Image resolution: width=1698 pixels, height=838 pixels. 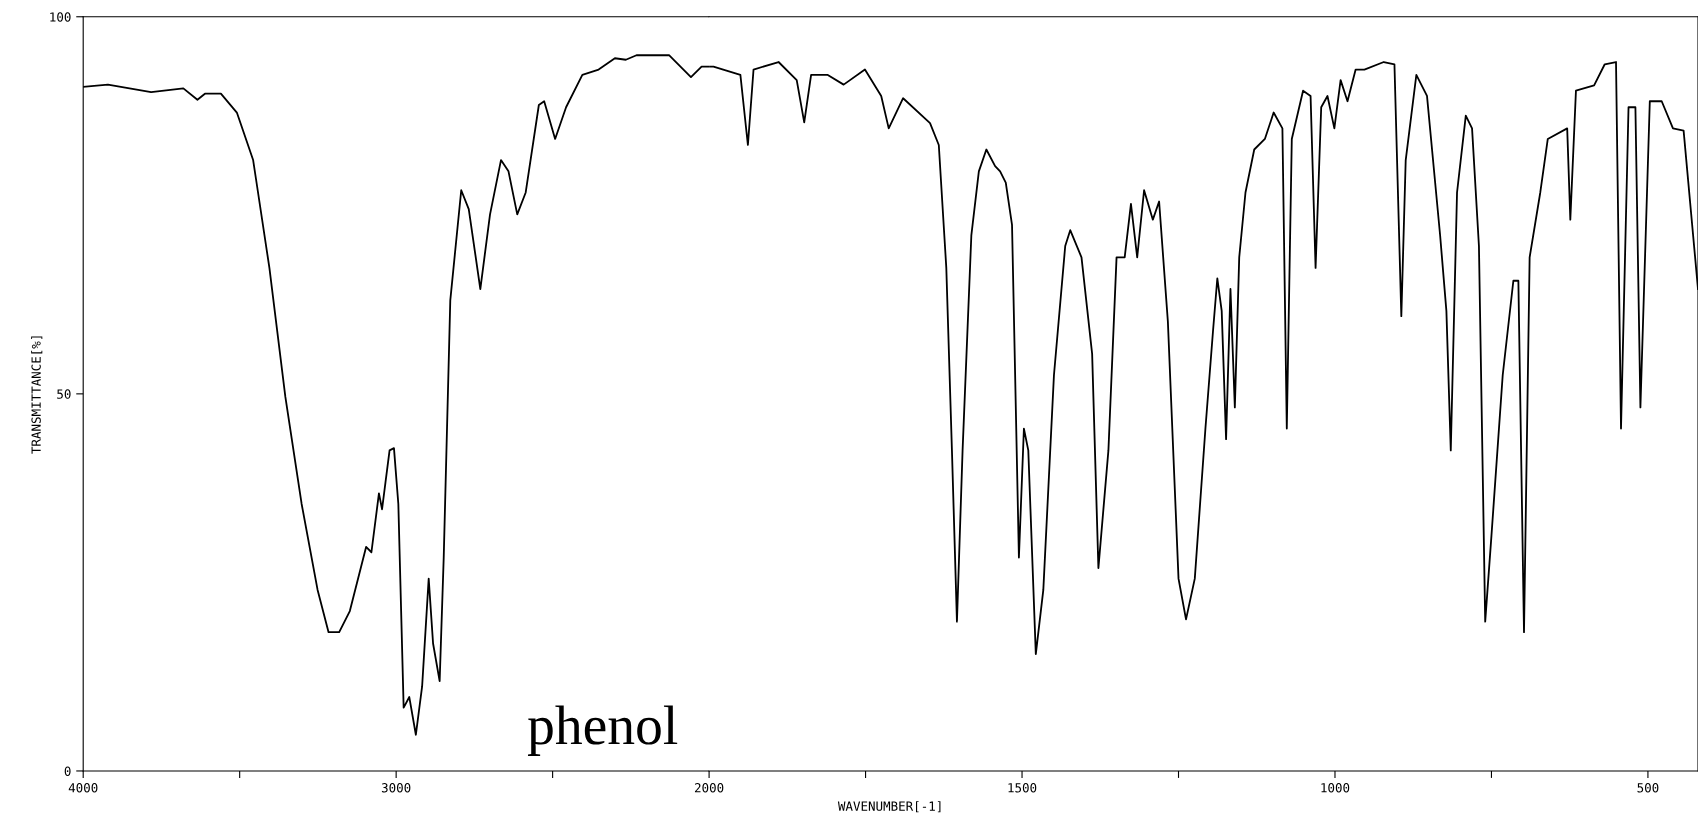 What do you see at coordinates (64, 394) in the screenshot?
I see `y-tick-label: 50` at bounding box center [64, 394].